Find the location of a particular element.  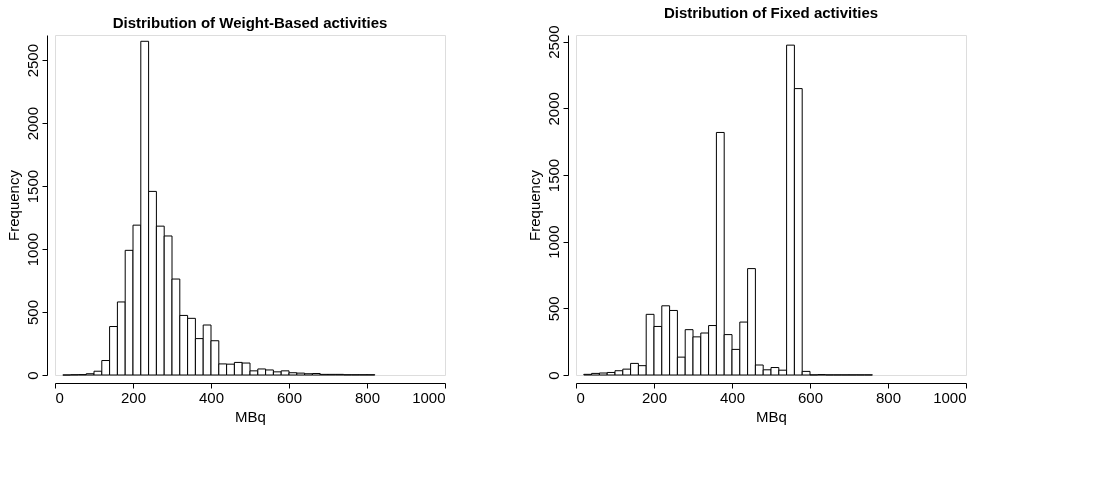

chart-title: Distribution of Fixed activities is located at coordinates (771, 12).